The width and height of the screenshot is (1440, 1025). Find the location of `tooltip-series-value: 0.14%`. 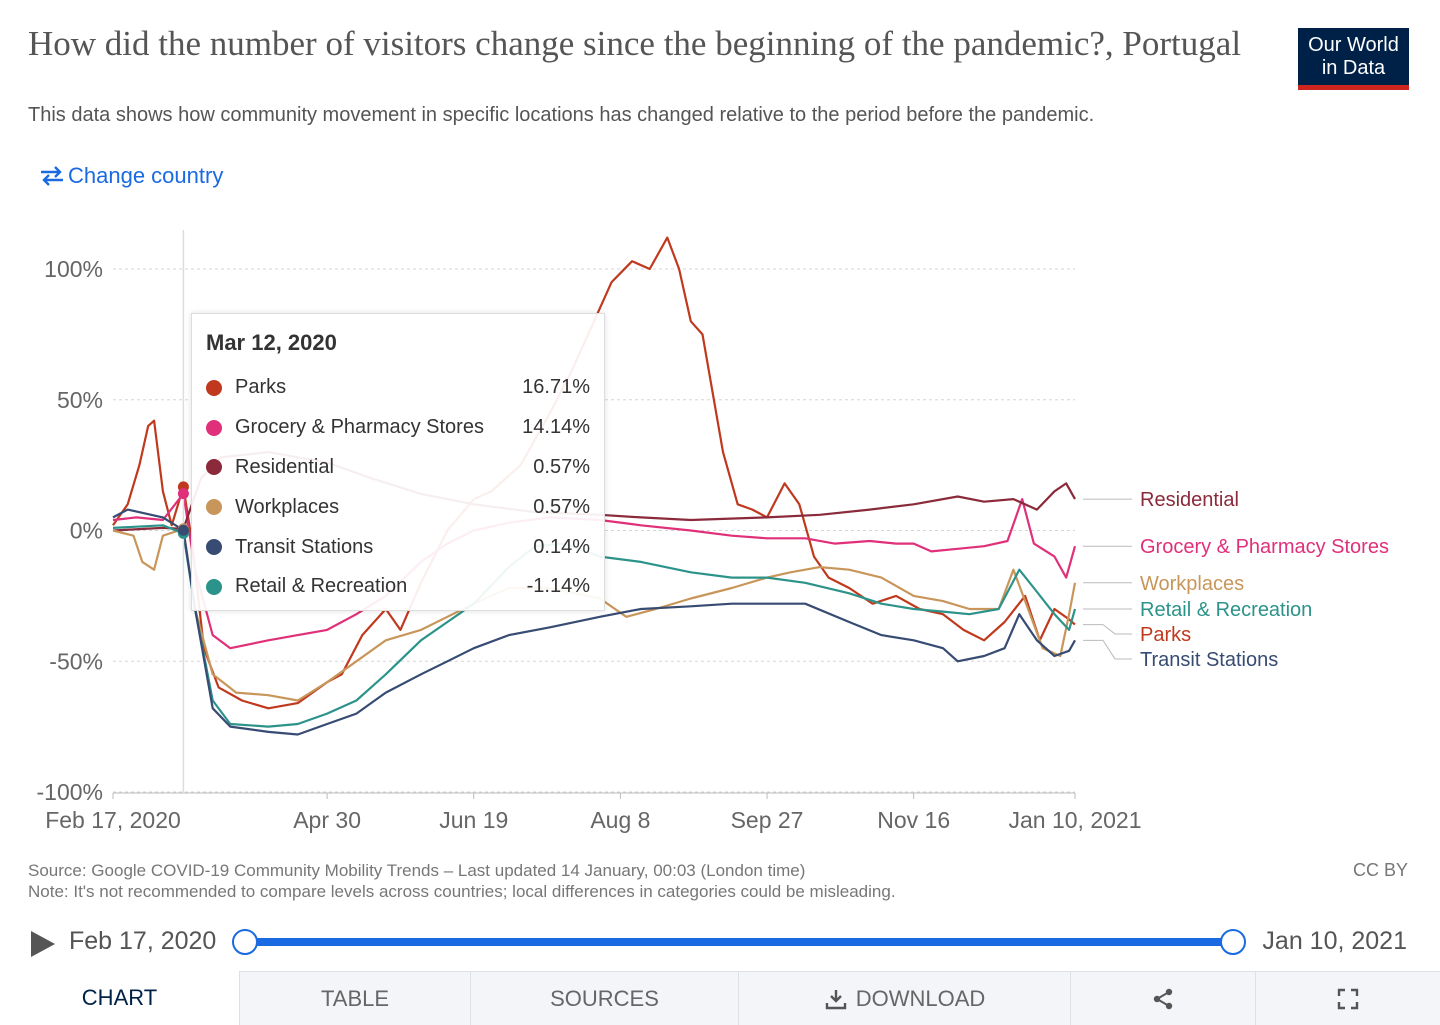

tooltip-series-value: 0.14% is located at coordinates (561, 546).